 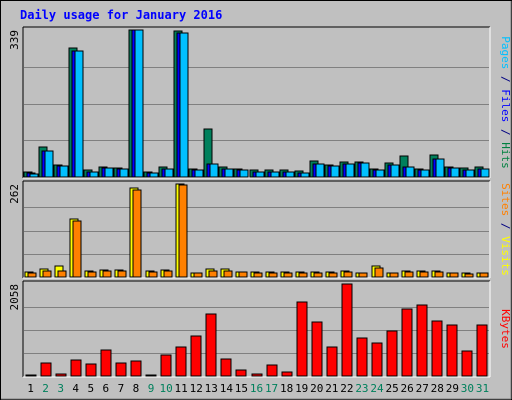 What do you see at coordinates (45, 388) in the screenshot?
I see `x-tick-label: 2` at bounding box center [45, 388].